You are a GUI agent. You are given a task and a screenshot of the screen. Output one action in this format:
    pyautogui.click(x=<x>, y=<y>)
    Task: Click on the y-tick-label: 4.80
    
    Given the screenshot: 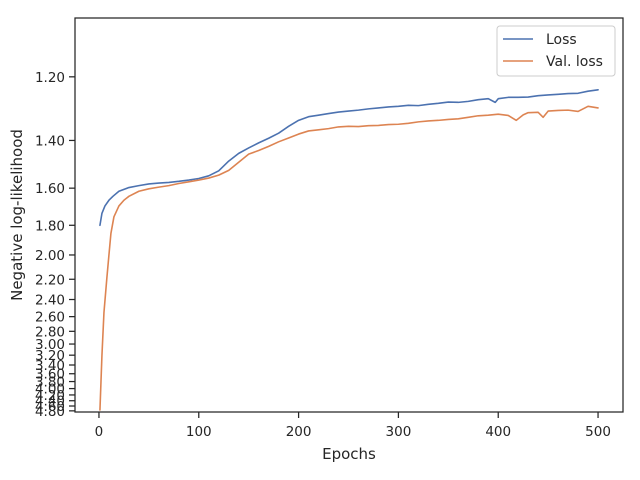 What is the action you would take?
    pyautogui.click(x=50, y=412)
    